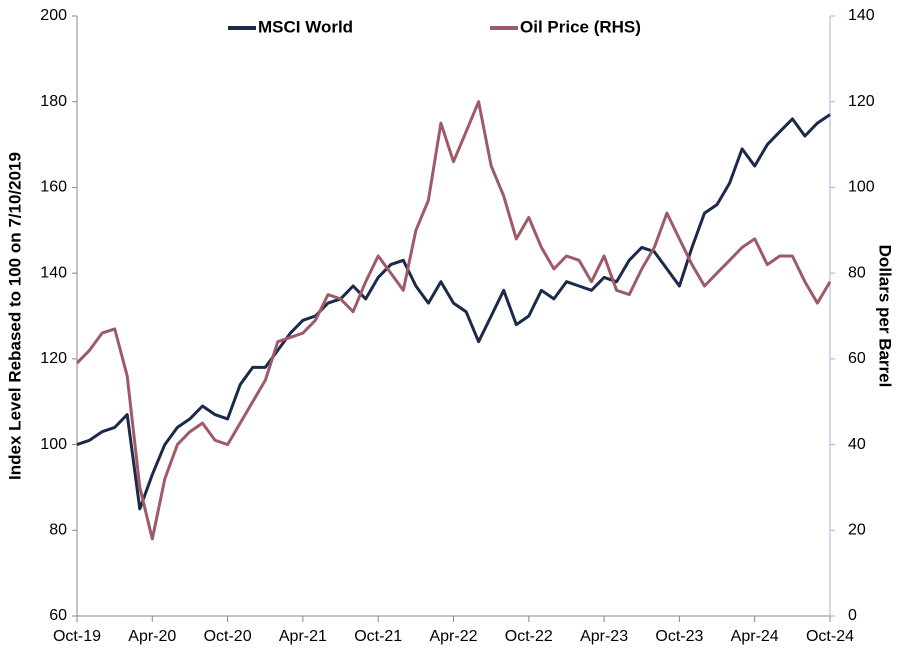  Describe the element at coordinates (303, 636) in the screenshot. I see `x-tick-label: Apr-21` at that location.